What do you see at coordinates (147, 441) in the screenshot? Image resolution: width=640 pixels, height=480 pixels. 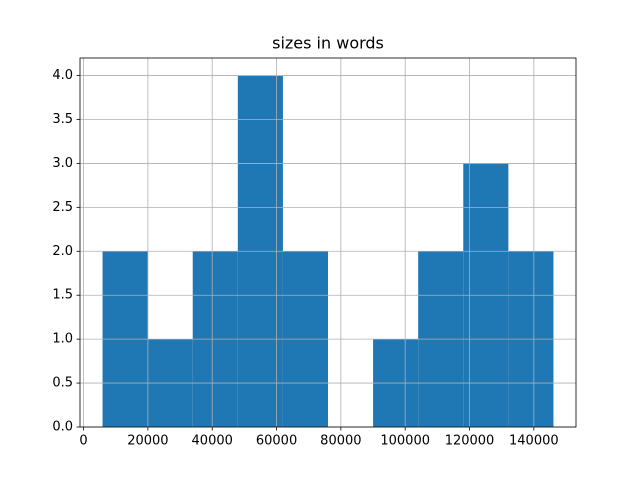 I see `x-tick-label: 20000` at bounding box center [147, 441].